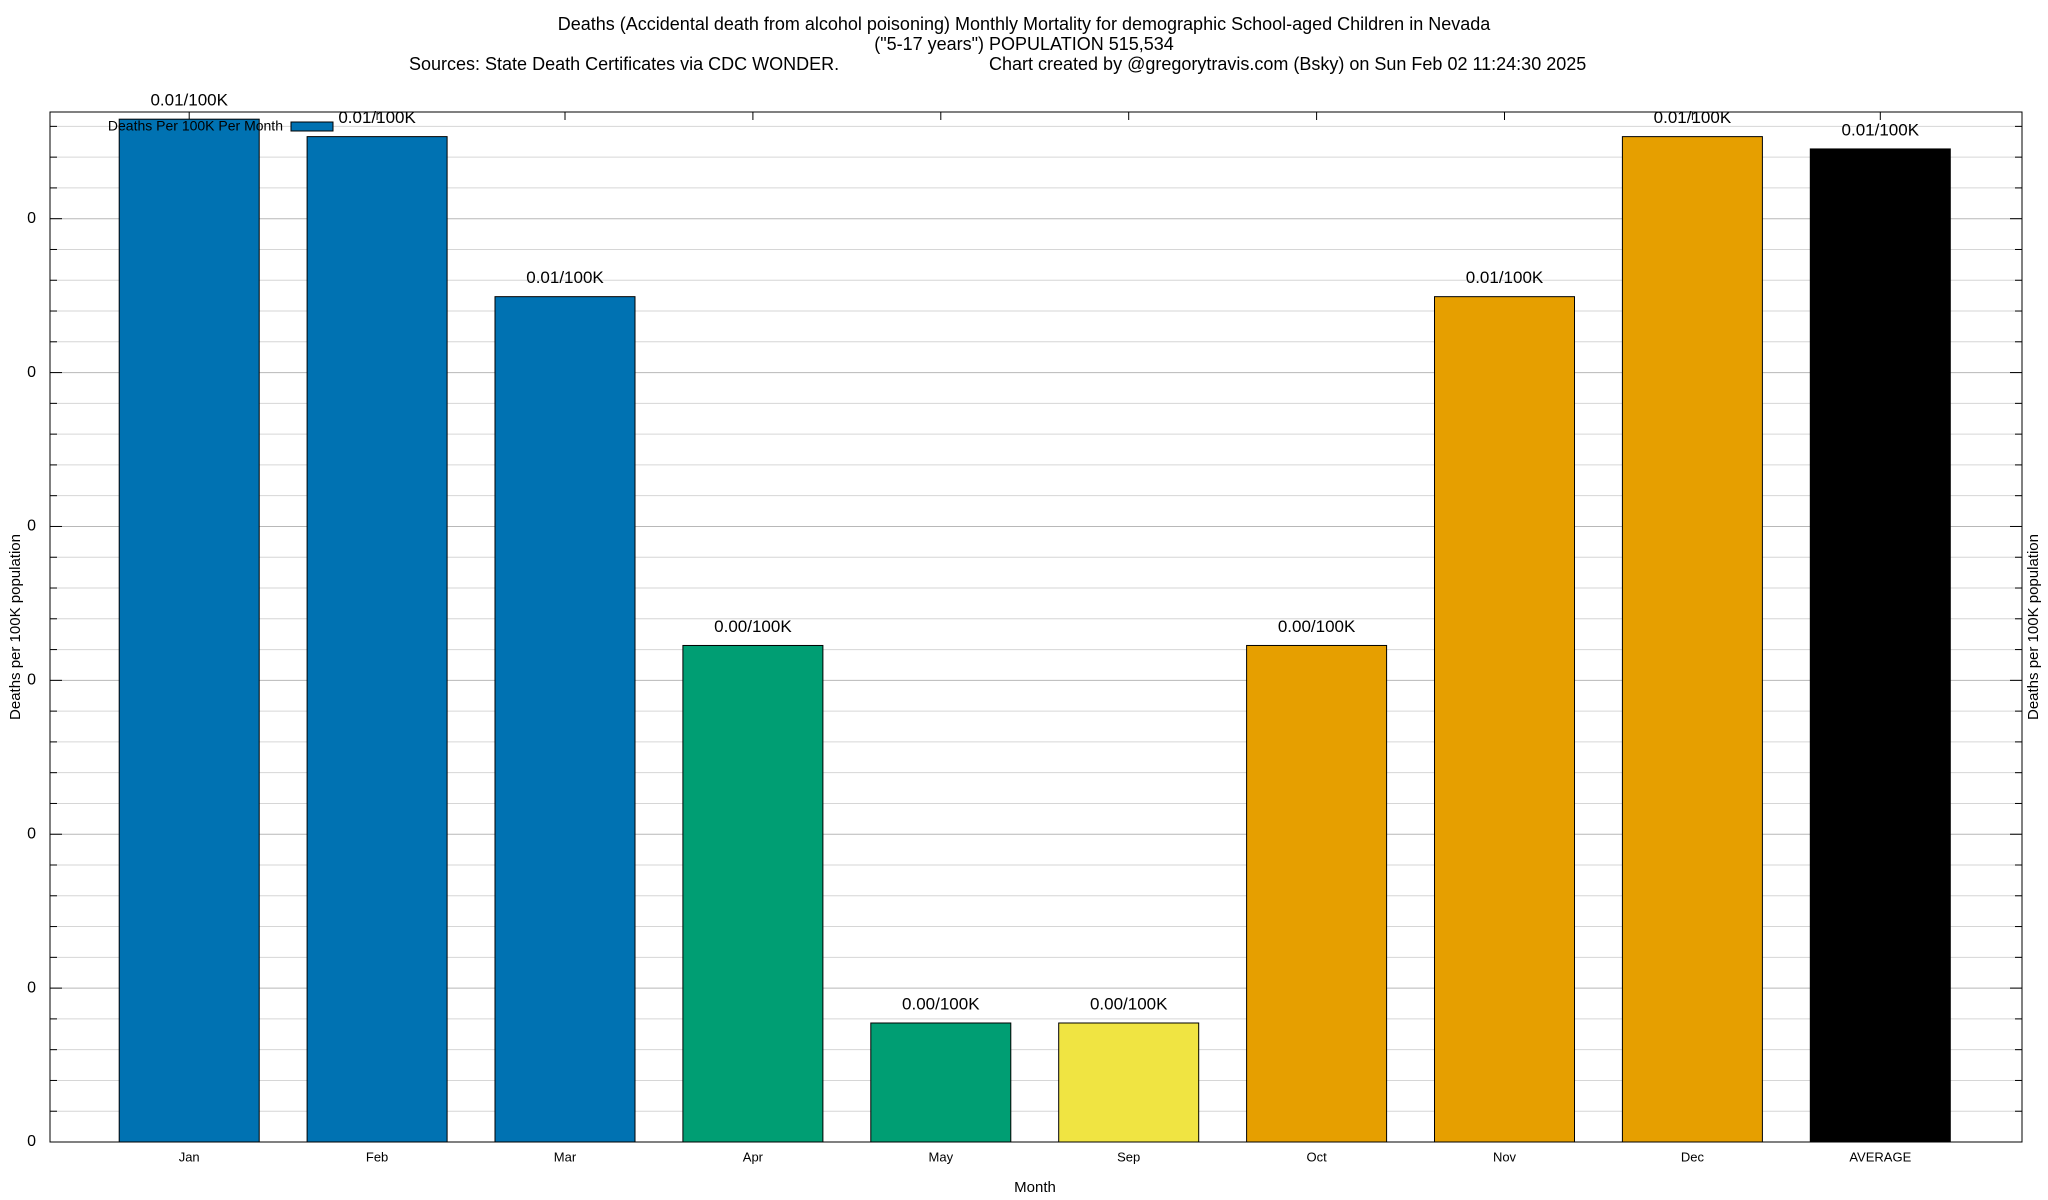  Describe the element at coordinates (195, 126) in the screenshot. I see `legend-label: Deaths Per 100K Per Month` at that location.